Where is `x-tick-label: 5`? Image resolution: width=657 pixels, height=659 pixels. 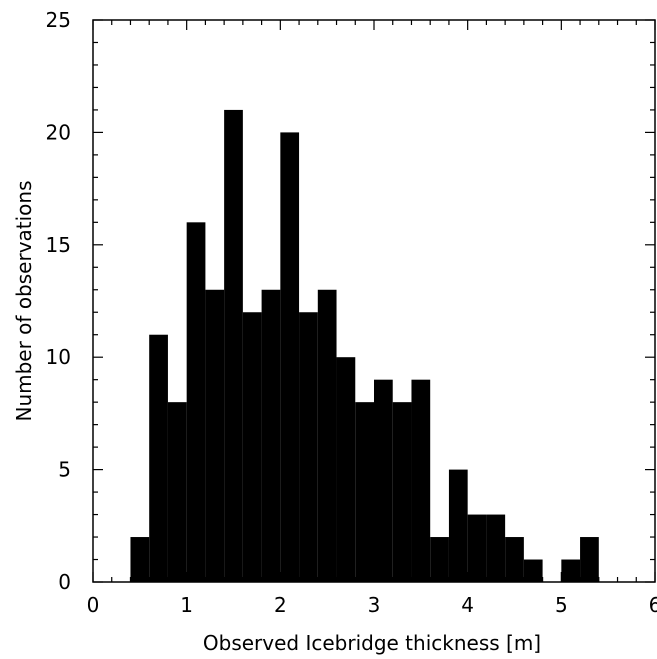 x-tick-label: 5 is located at coordinates (561, 605).